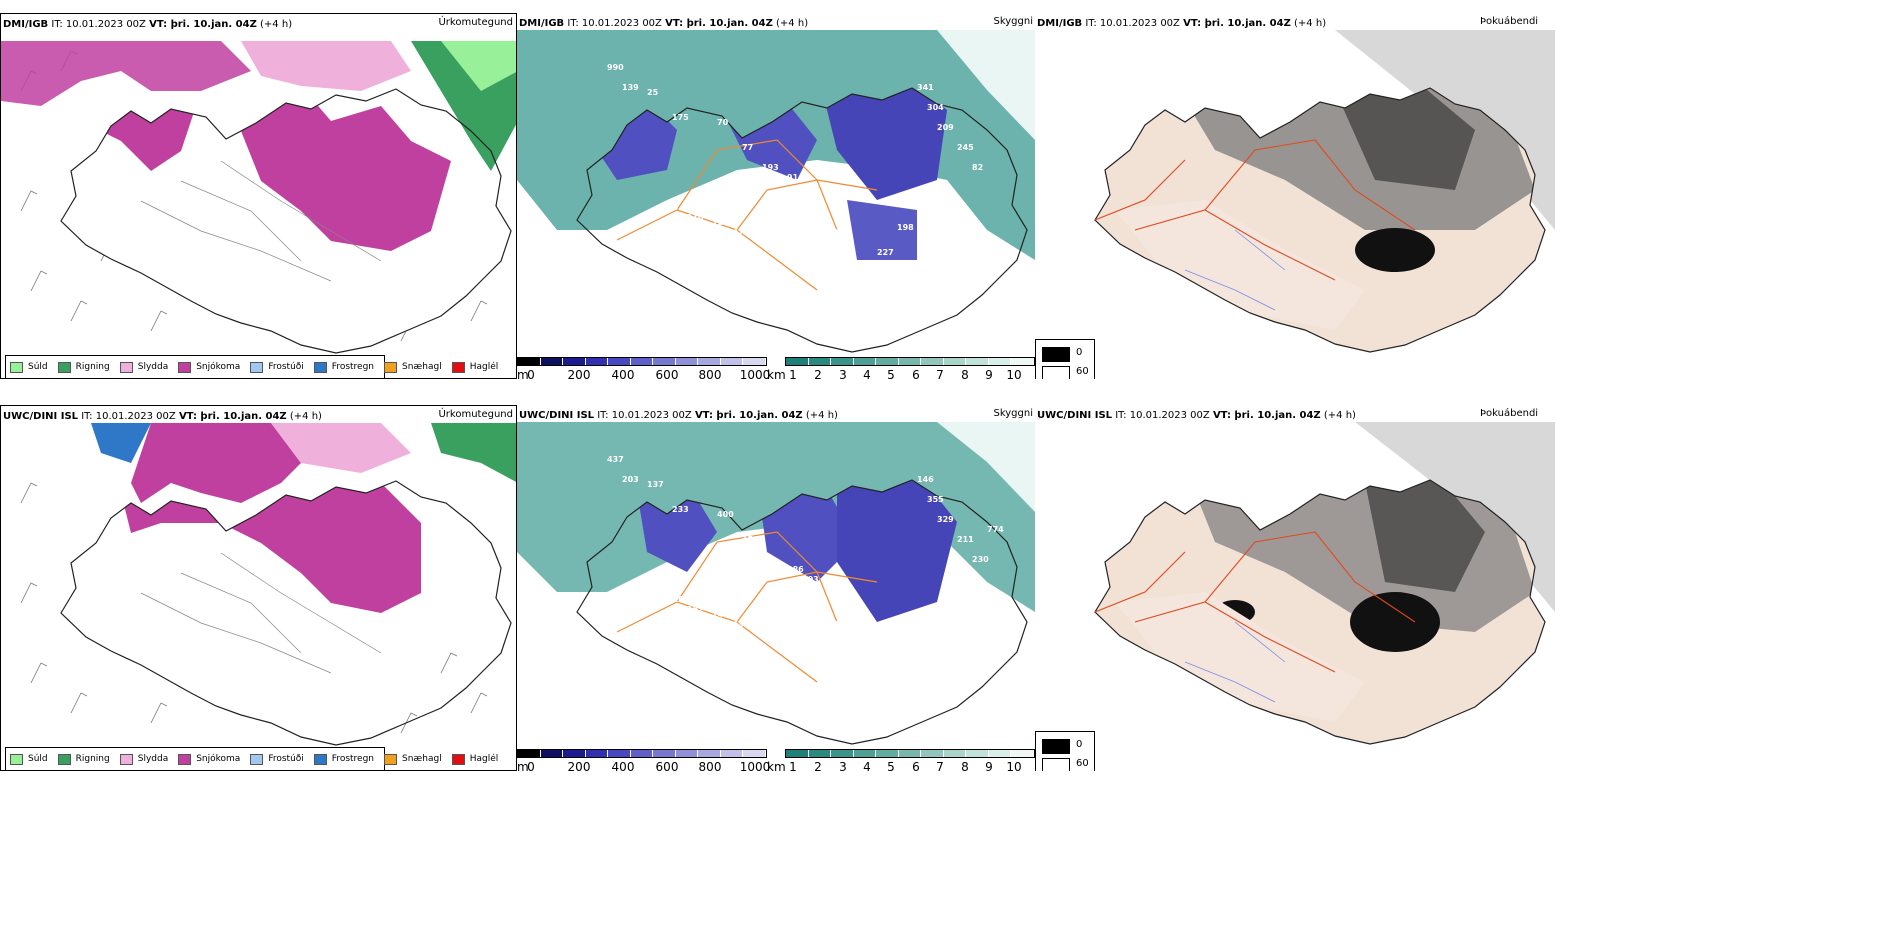 The height and width of the screenshot is (950, 1900). I want to click on fog-map, so click(1295, 195).